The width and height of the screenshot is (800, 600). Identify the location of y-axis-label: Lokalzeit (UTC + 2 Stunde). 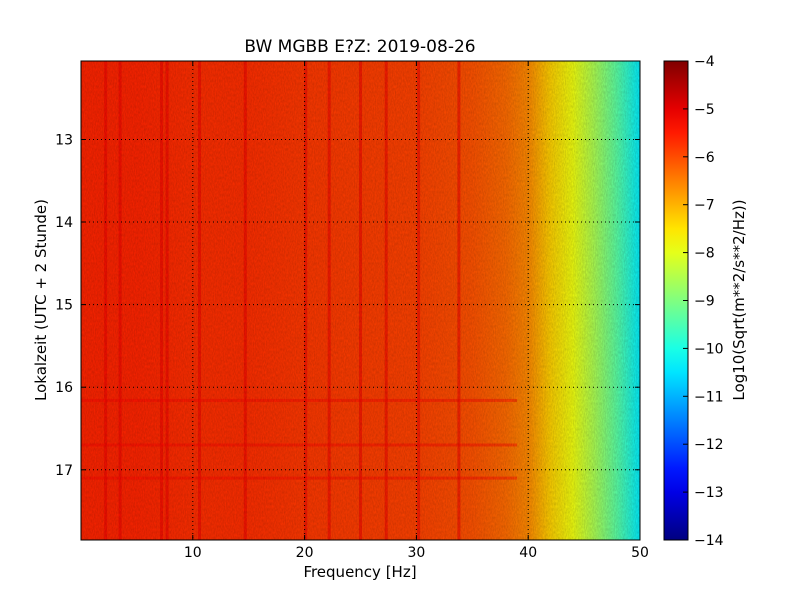
(41, 300).